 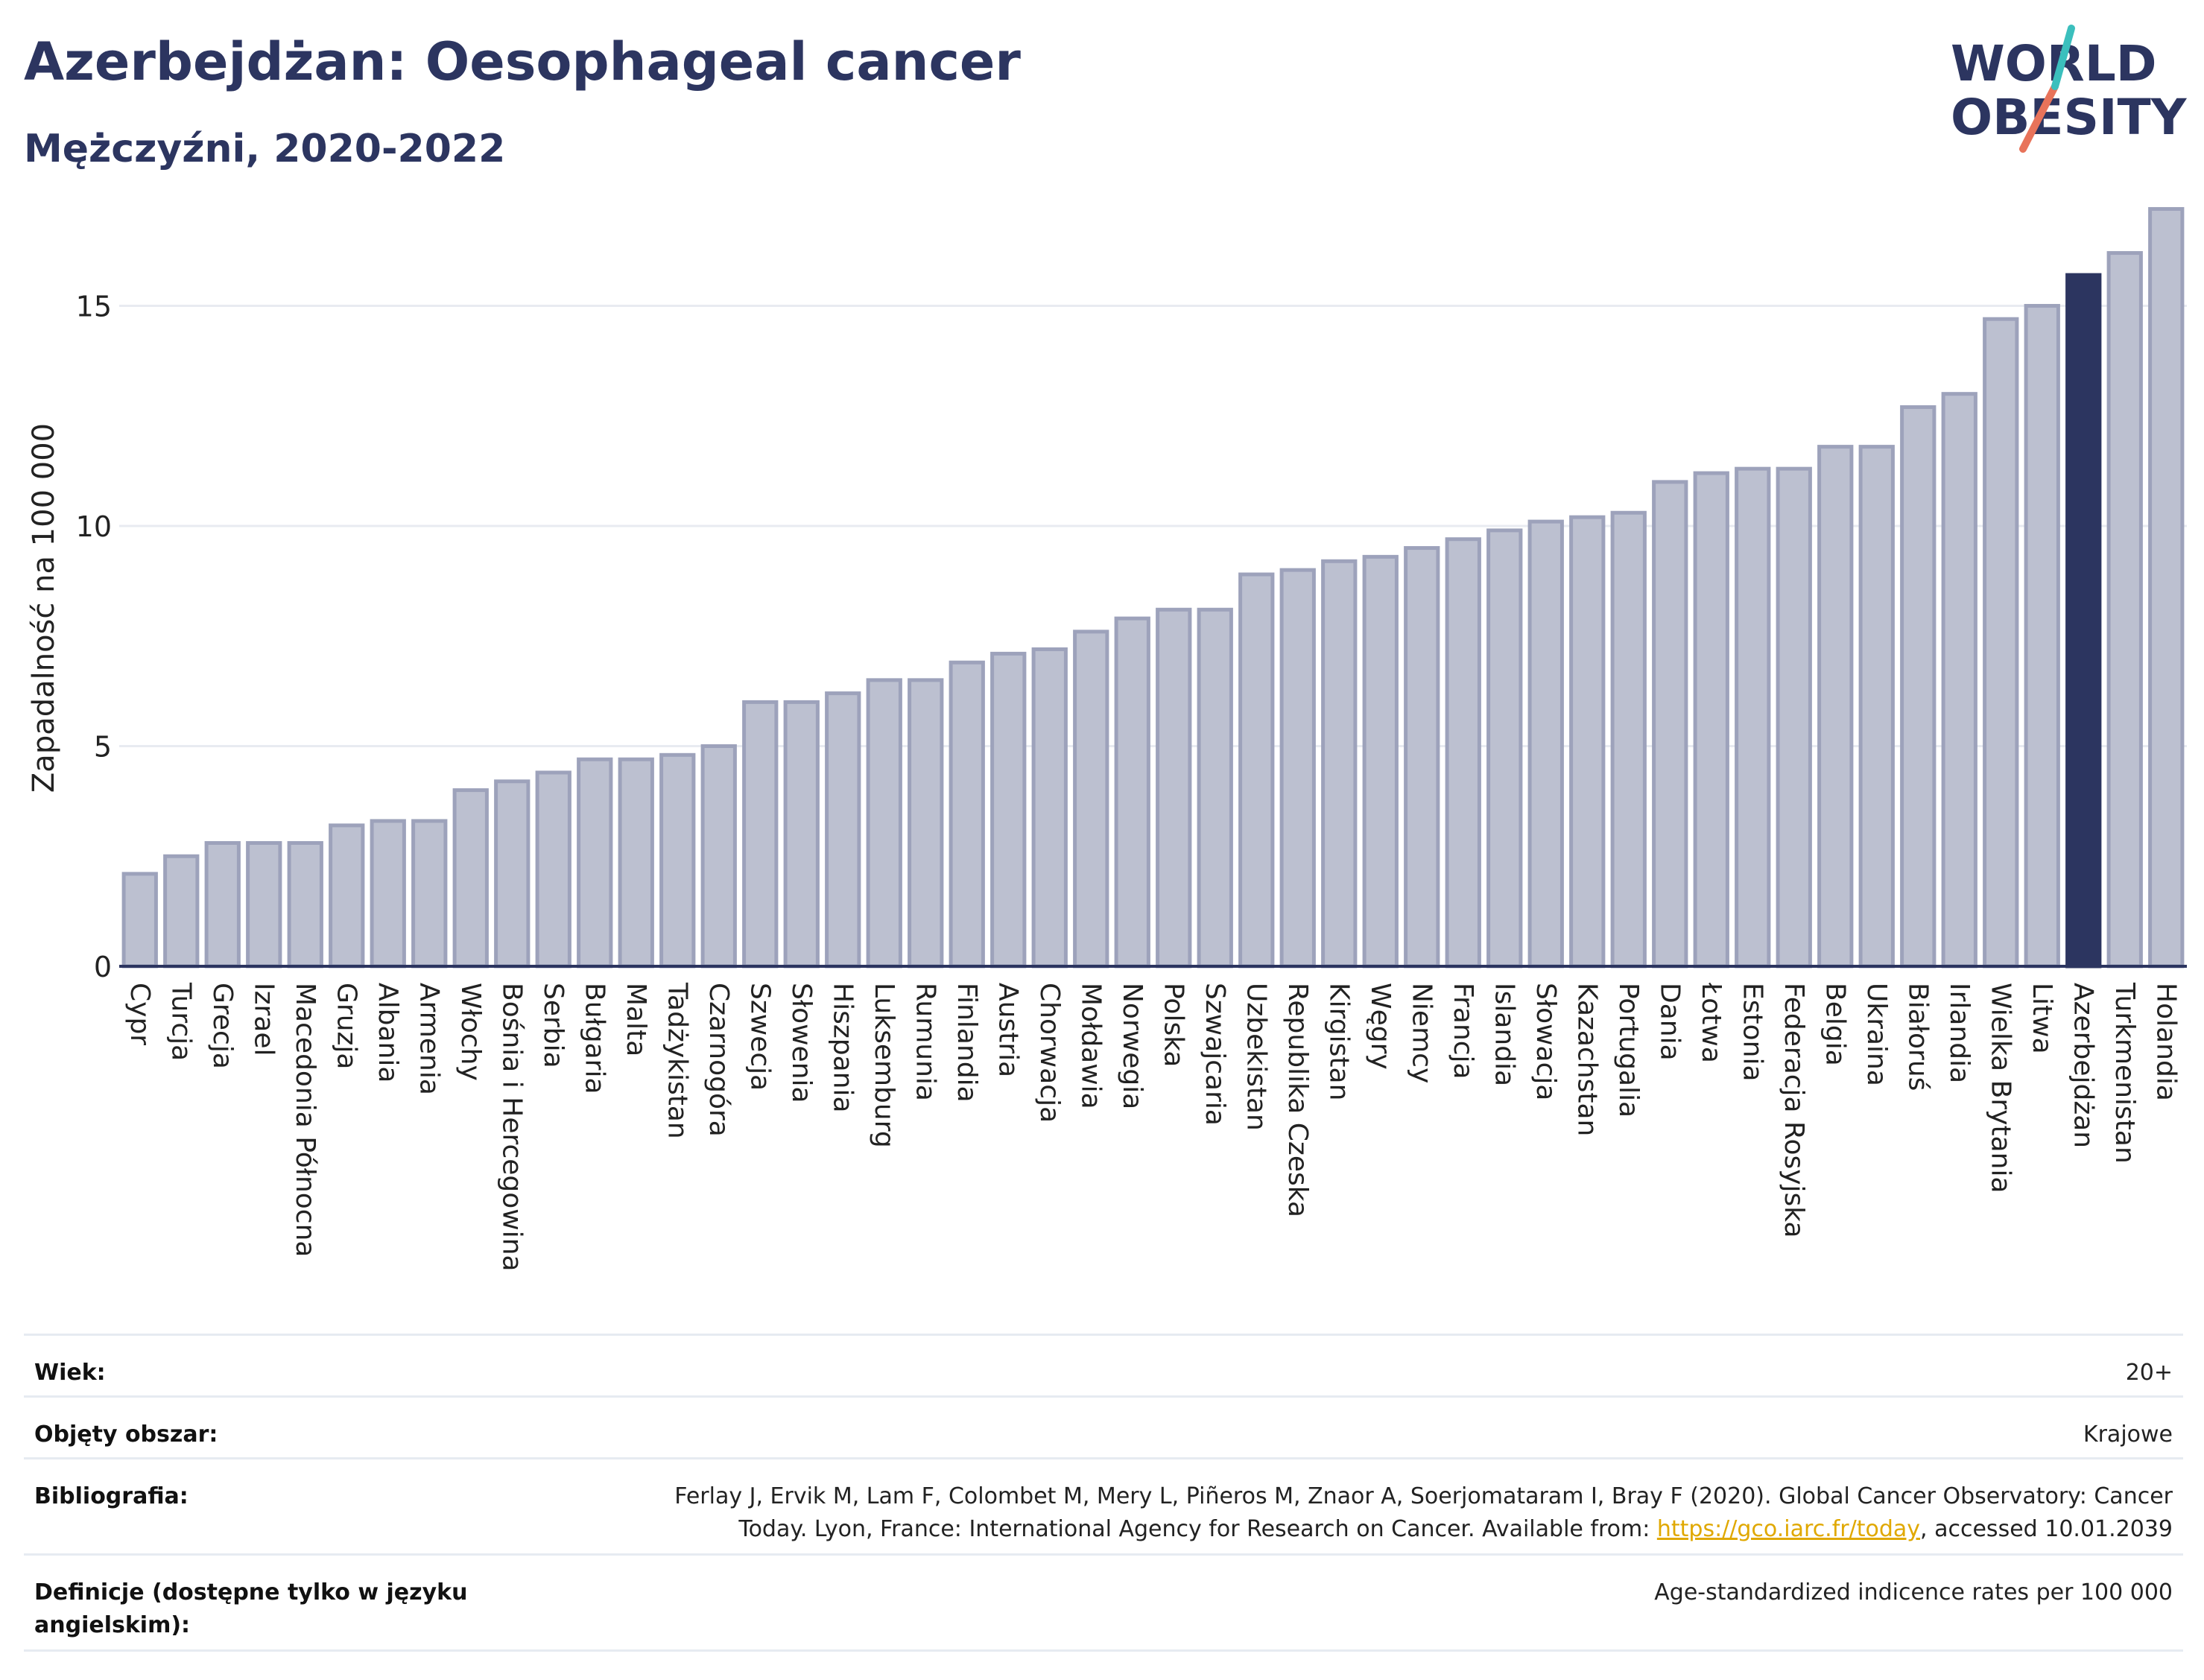 I want to click on x-tick-label: Dania, so click(x=1669, y=1022).